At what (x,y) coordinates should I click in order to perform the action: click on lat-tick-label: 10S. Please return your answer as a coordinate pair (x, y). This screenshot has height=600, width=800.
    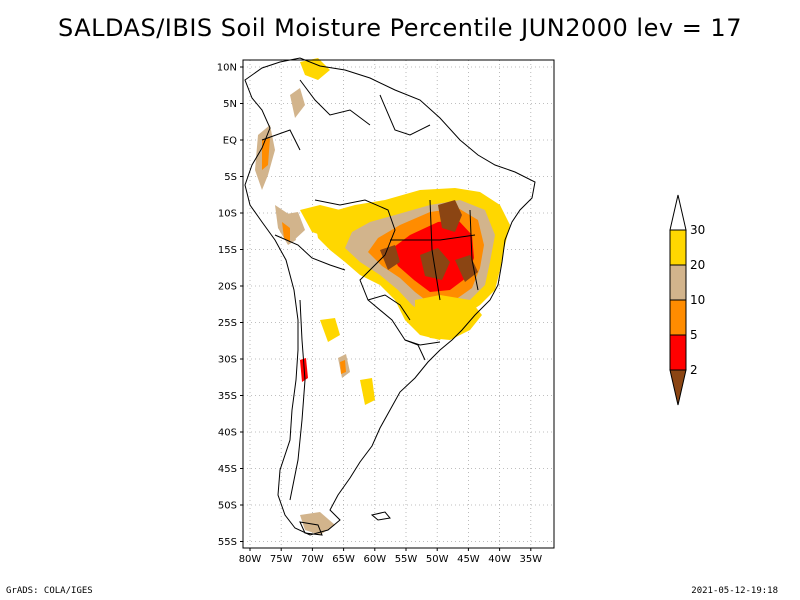
    Looking at the image, I should click on (227, 214).